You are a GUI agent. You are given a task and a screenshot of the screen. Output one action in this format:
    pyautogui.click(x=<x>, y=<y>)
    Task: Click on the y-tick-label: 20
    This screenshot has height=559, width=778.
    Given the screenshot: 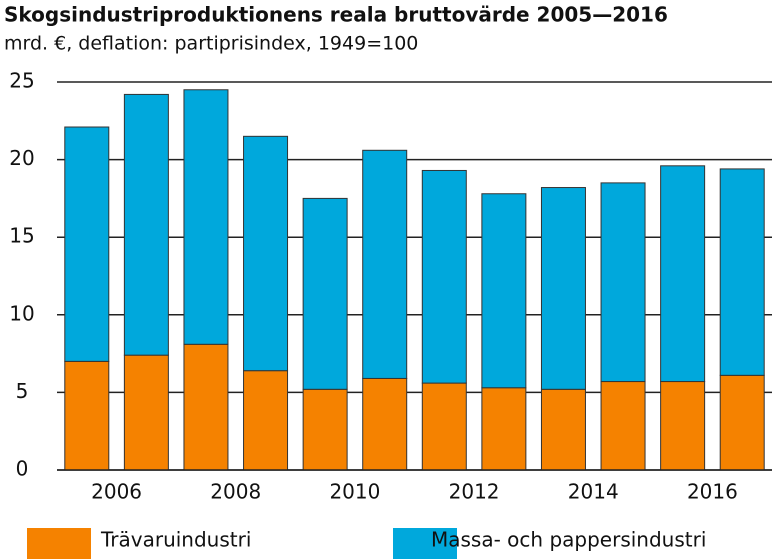 What is the action you would take?
    pyautogui.click(x=21, y=158)
    